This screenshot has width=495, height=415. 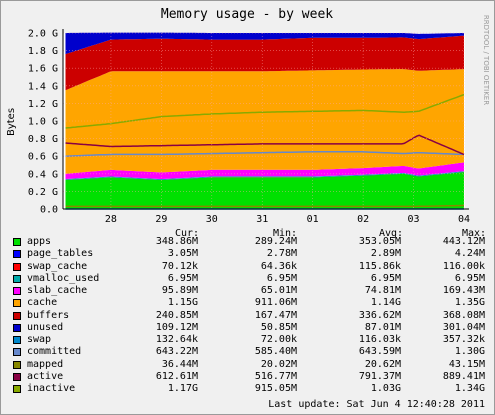 What do you see at coordinates (182, 254) in the screenshot?
I see `legend-cur-value: 3.05M` at bounding box center [182, 254].